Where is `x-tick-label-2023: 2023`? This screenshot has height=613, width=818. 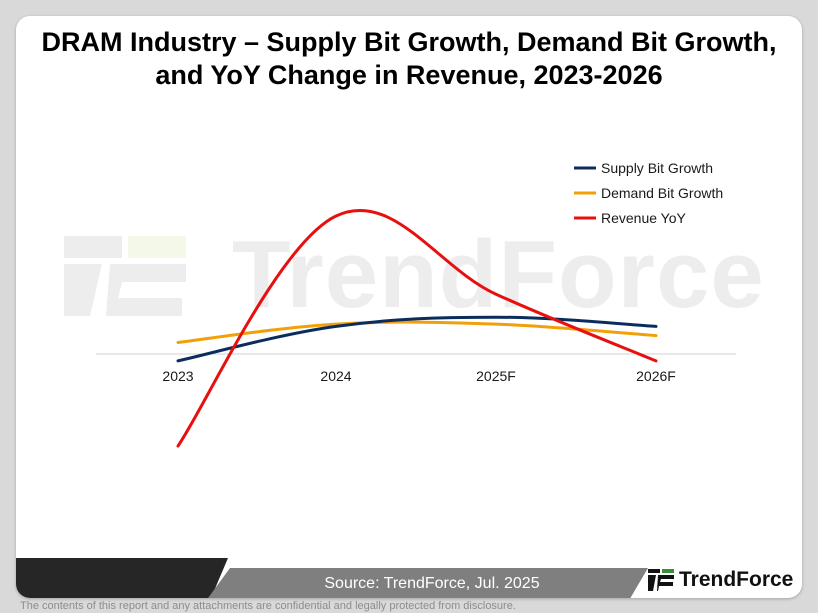 x-tick-label-2023: 2023 is located at coordinates (177, 376).